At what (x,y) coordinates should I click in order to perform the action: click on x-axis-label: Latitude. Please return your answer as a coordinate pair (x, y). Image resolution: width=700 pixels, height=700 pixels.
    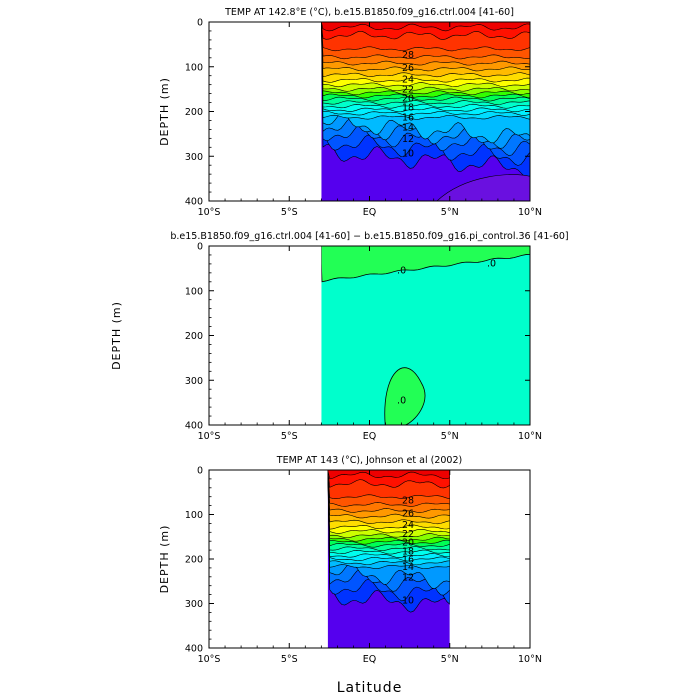
    Looking at the image, I should click on (370, 688).